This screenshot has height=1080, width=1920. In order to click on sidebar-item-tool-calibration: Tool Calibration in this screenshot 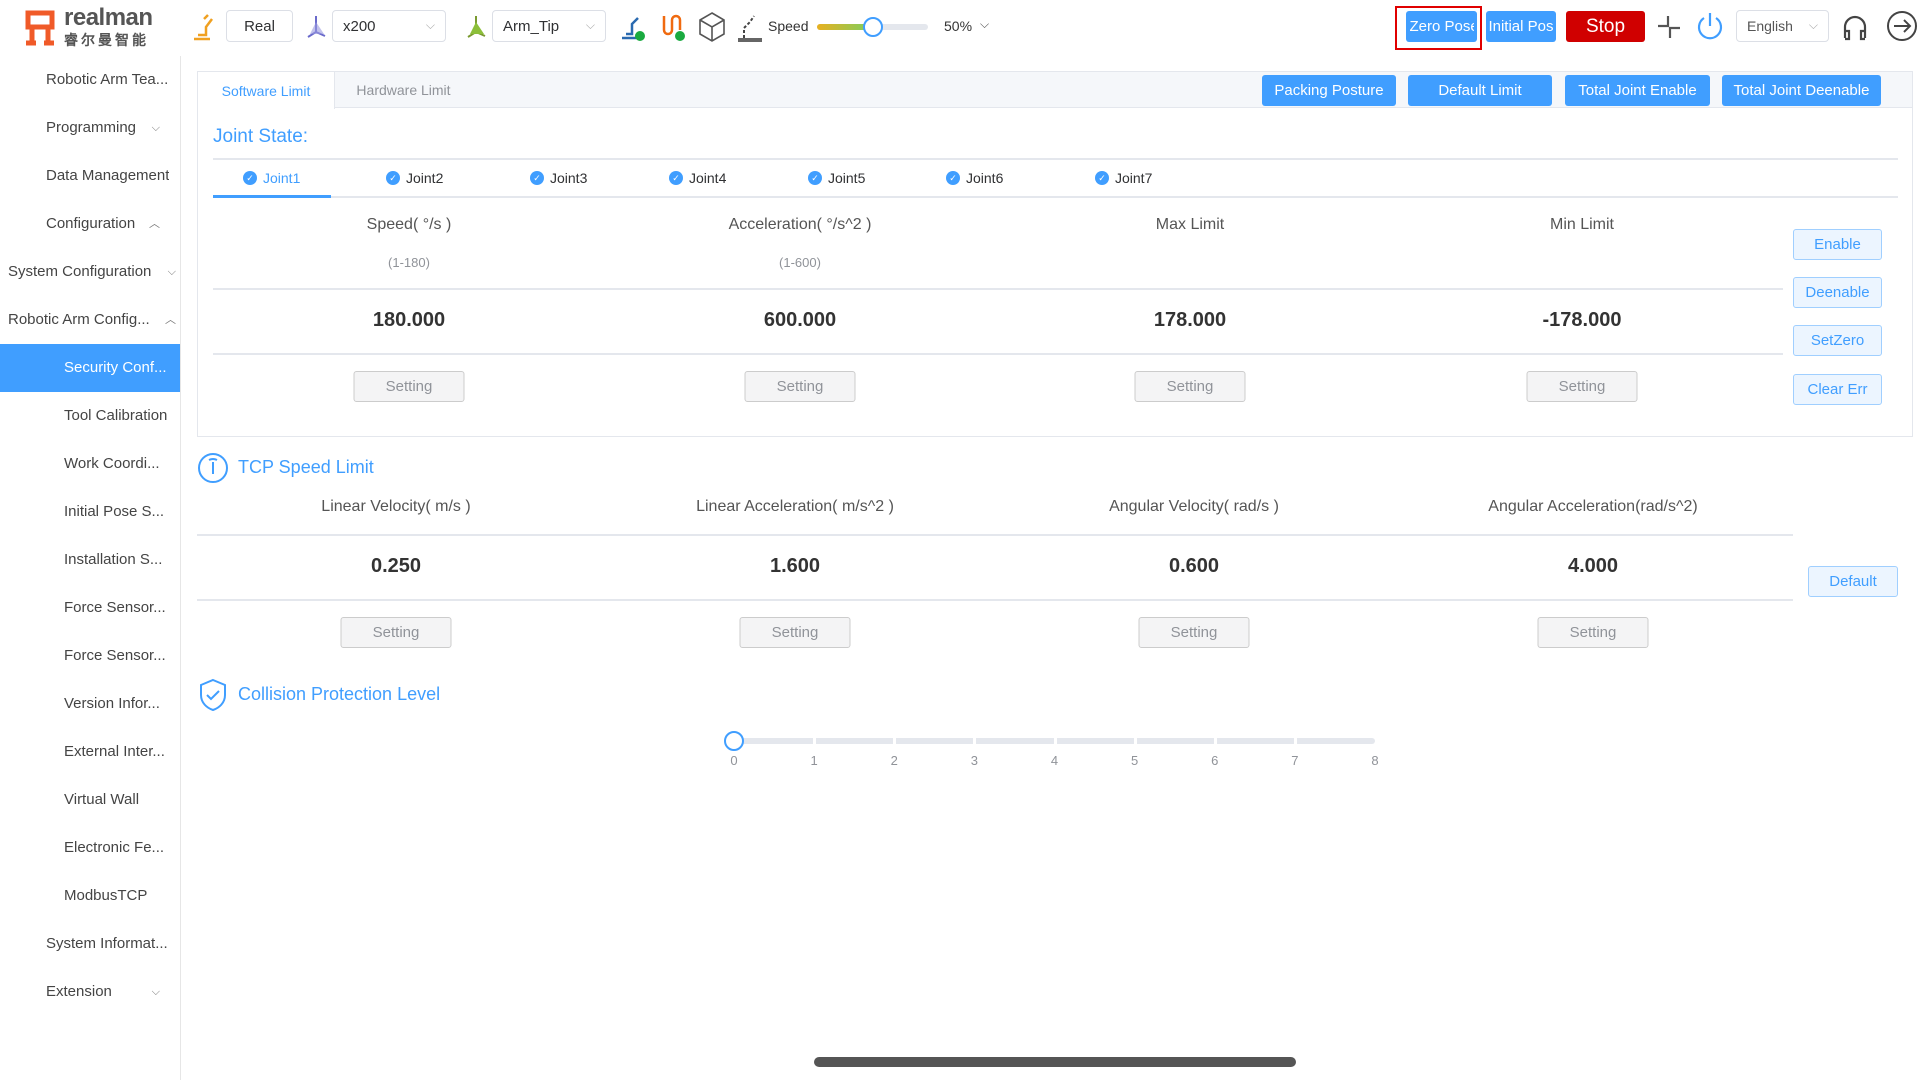, I will do `click(90, 416)`.